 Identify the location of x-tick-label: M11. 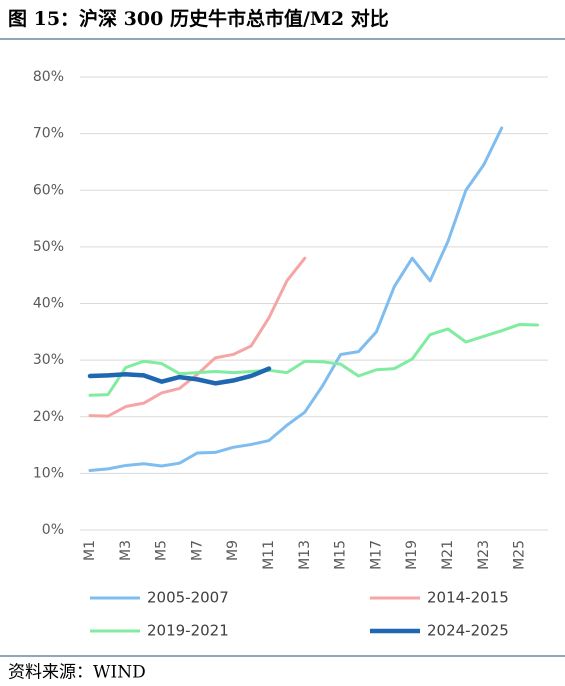
(269, 555).